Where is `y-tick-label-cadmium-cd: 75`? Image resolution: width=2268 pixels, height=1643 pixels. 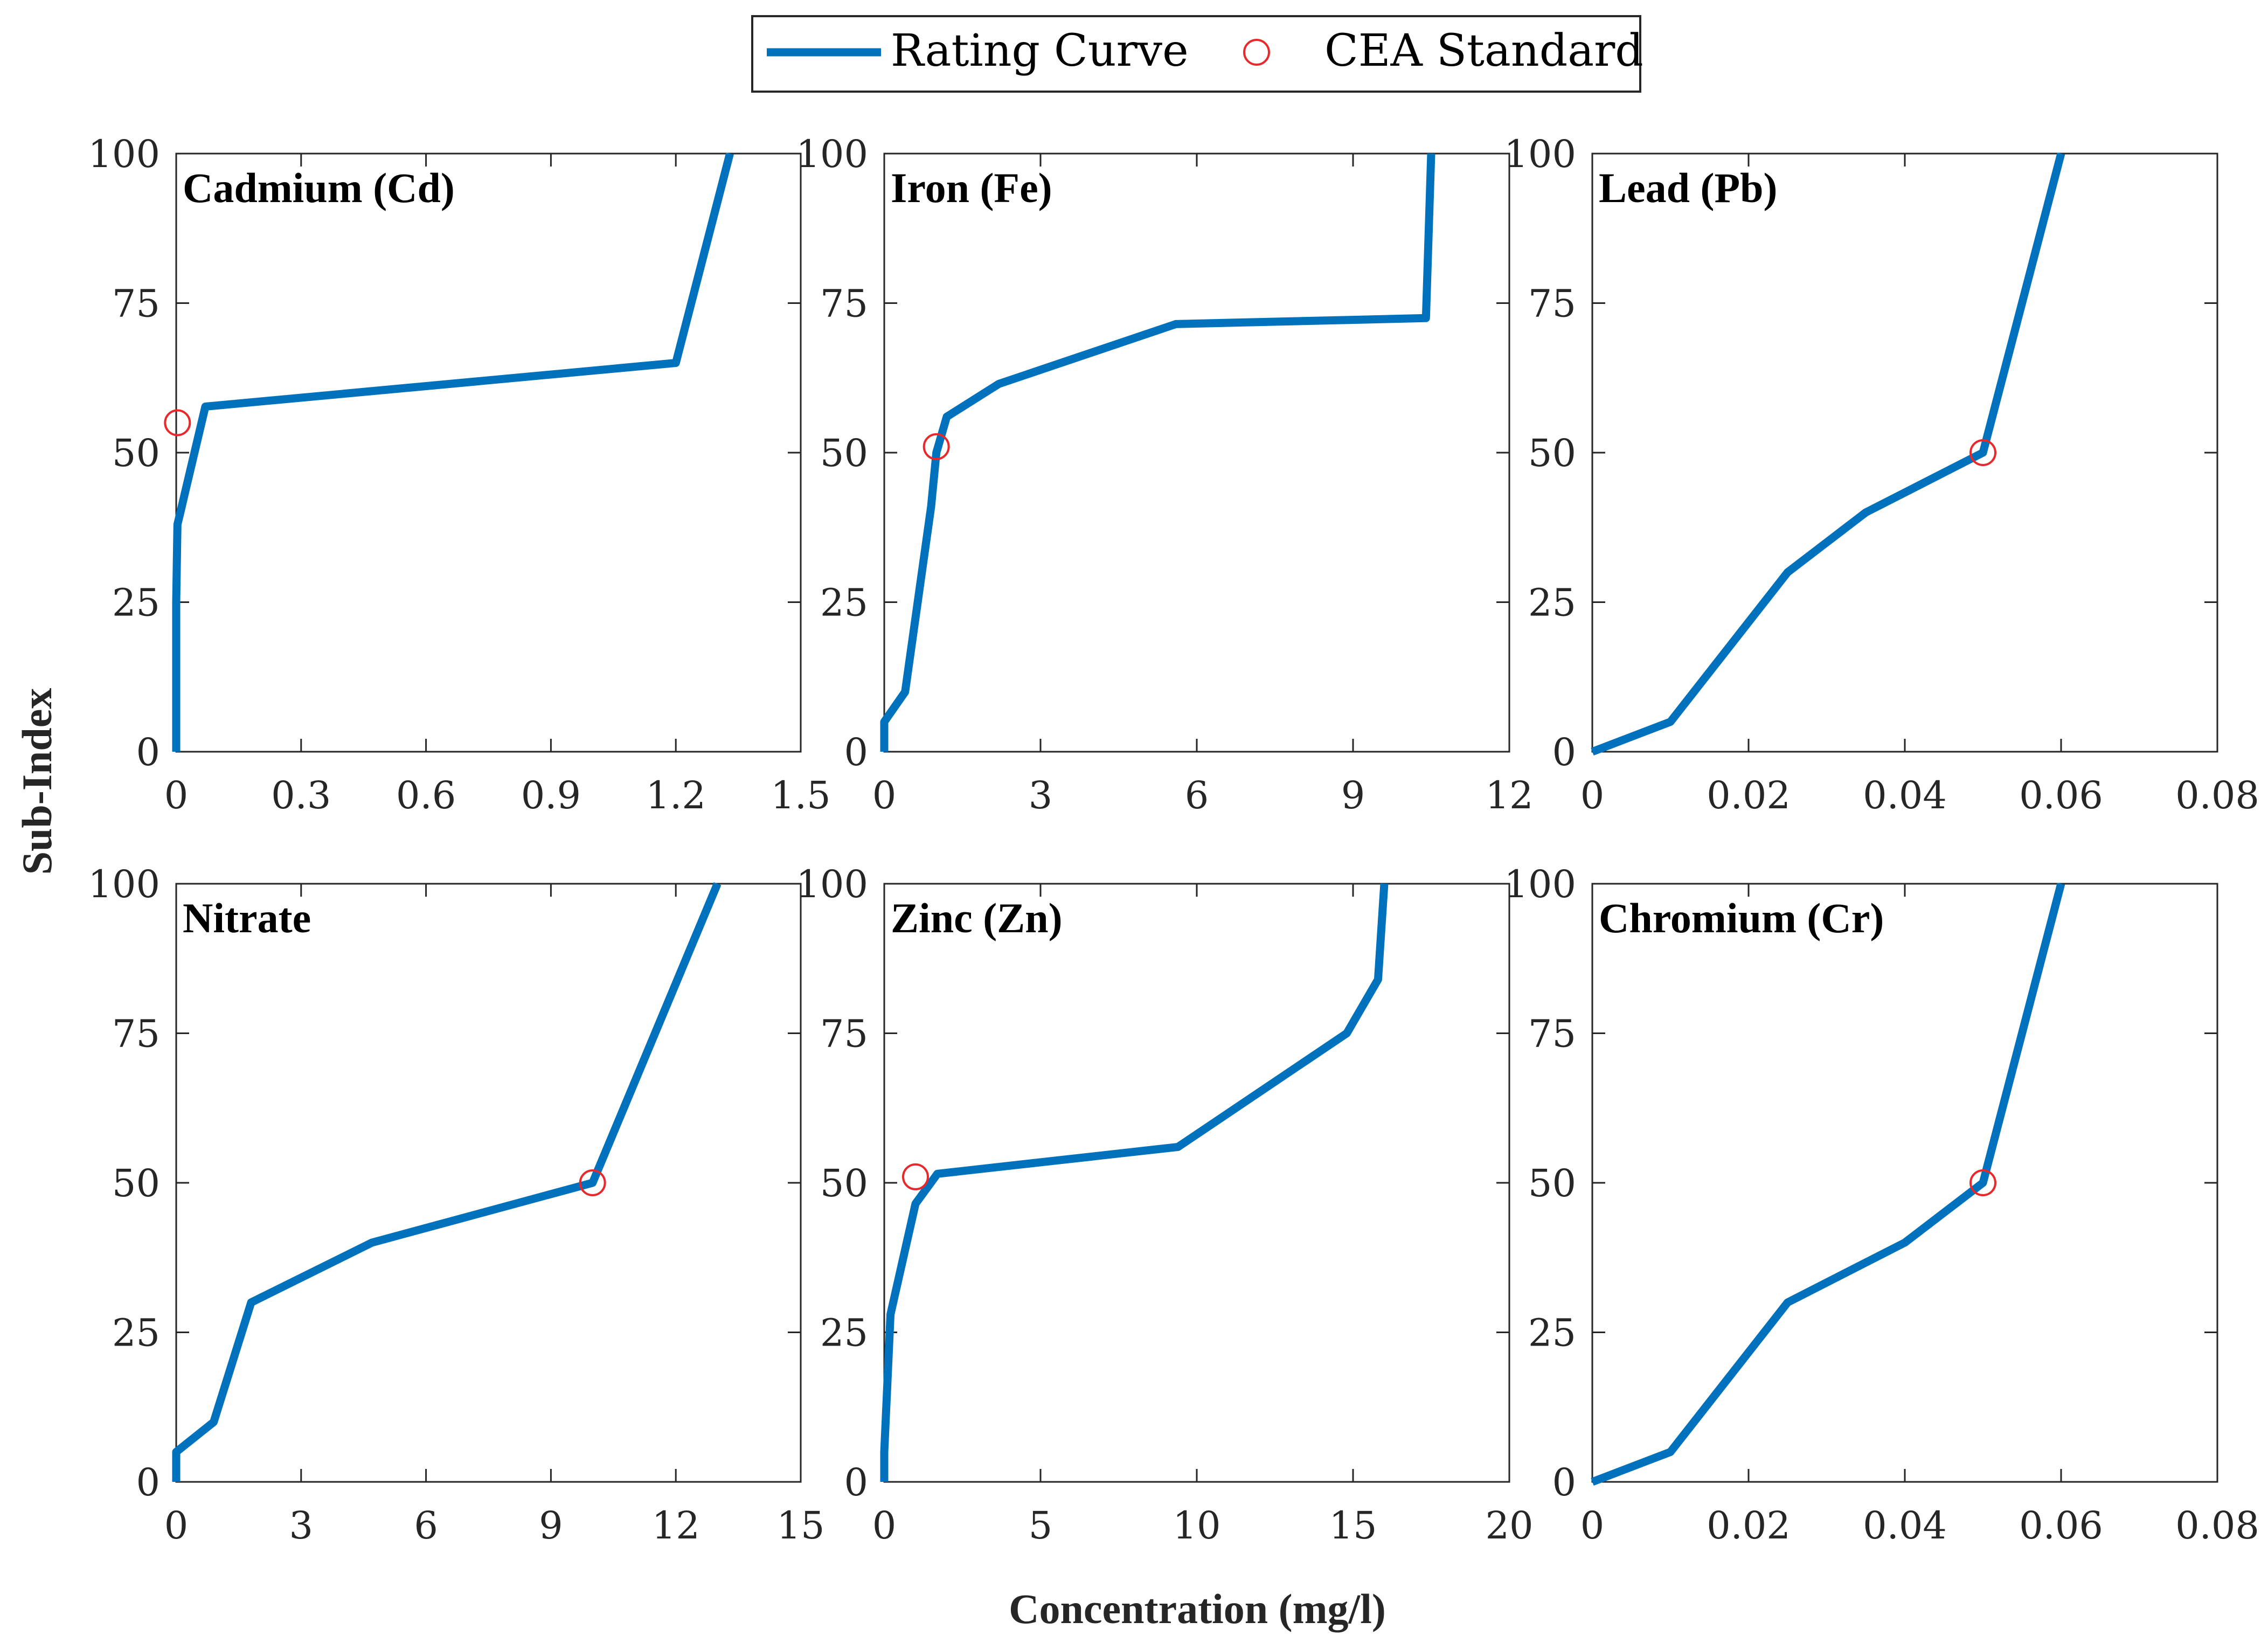
y-tick-label-cadmium-cd: 75 is located at coordinates (136, 304).